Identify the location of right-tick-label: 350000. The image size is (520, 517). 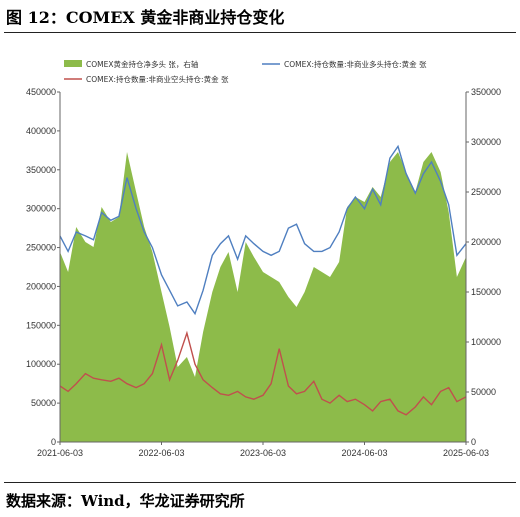
(486, 92).